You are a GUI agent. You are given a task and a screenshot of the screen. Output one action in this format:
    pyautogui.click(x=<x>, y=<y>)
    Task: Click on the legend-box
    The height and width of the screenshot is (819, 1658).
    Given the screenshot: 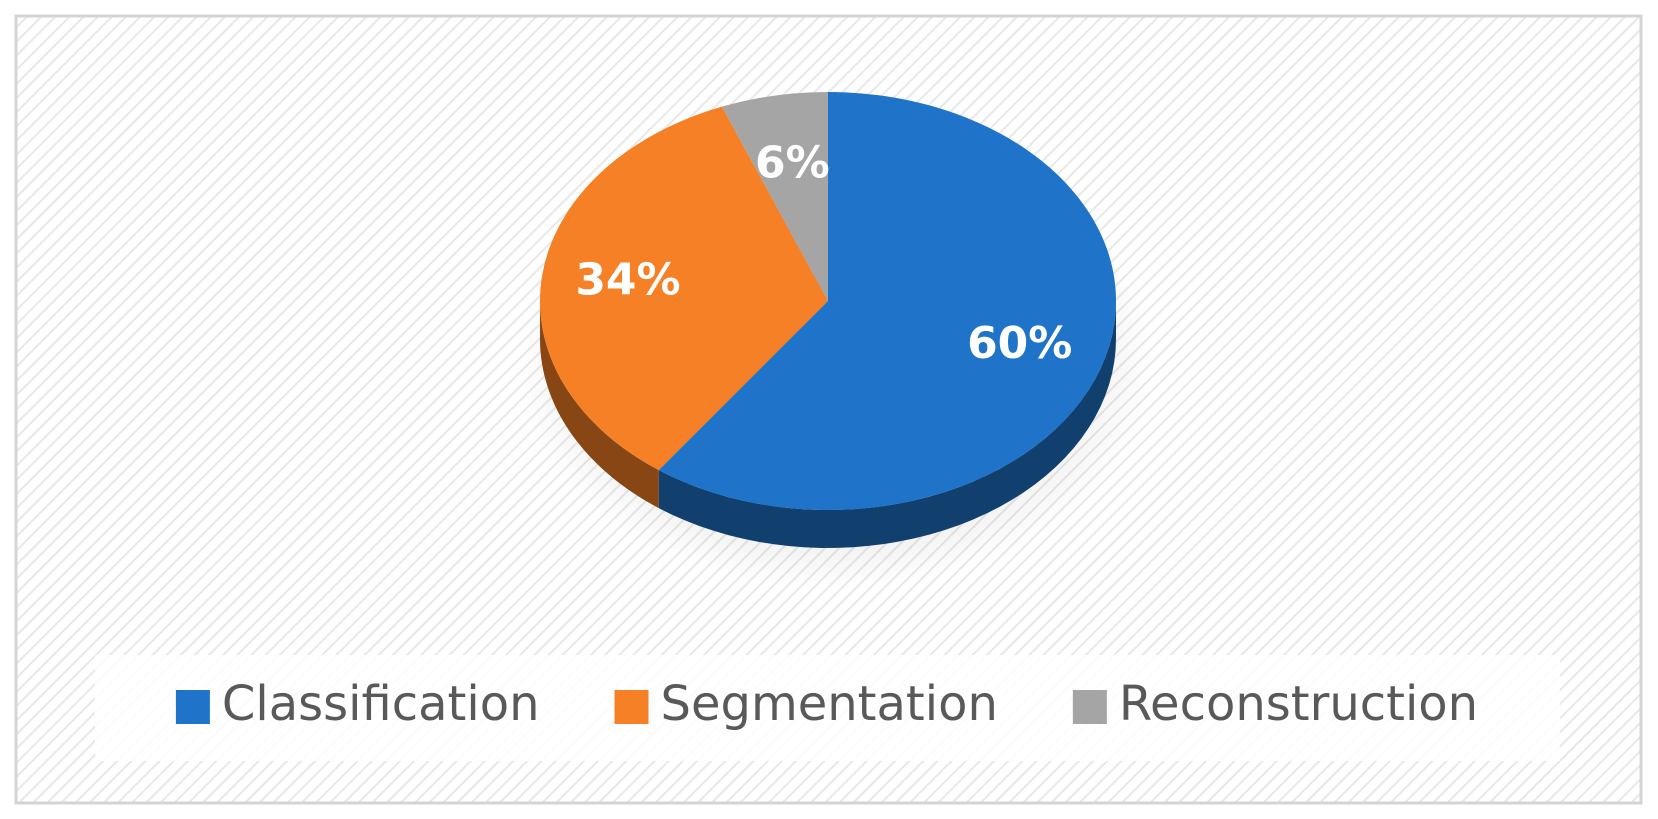 What is the action you would take?
    pyautogui.click(x=827, y=708)
    